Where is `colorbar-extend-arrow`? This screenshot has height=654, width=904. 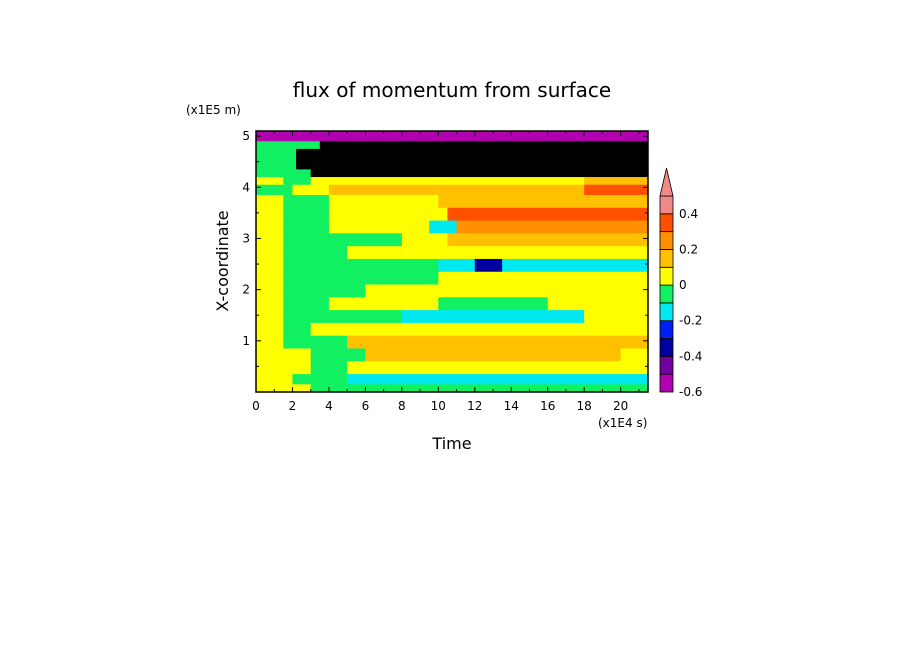
colorbar-extend-arrow is located at coordinates (666, 182).